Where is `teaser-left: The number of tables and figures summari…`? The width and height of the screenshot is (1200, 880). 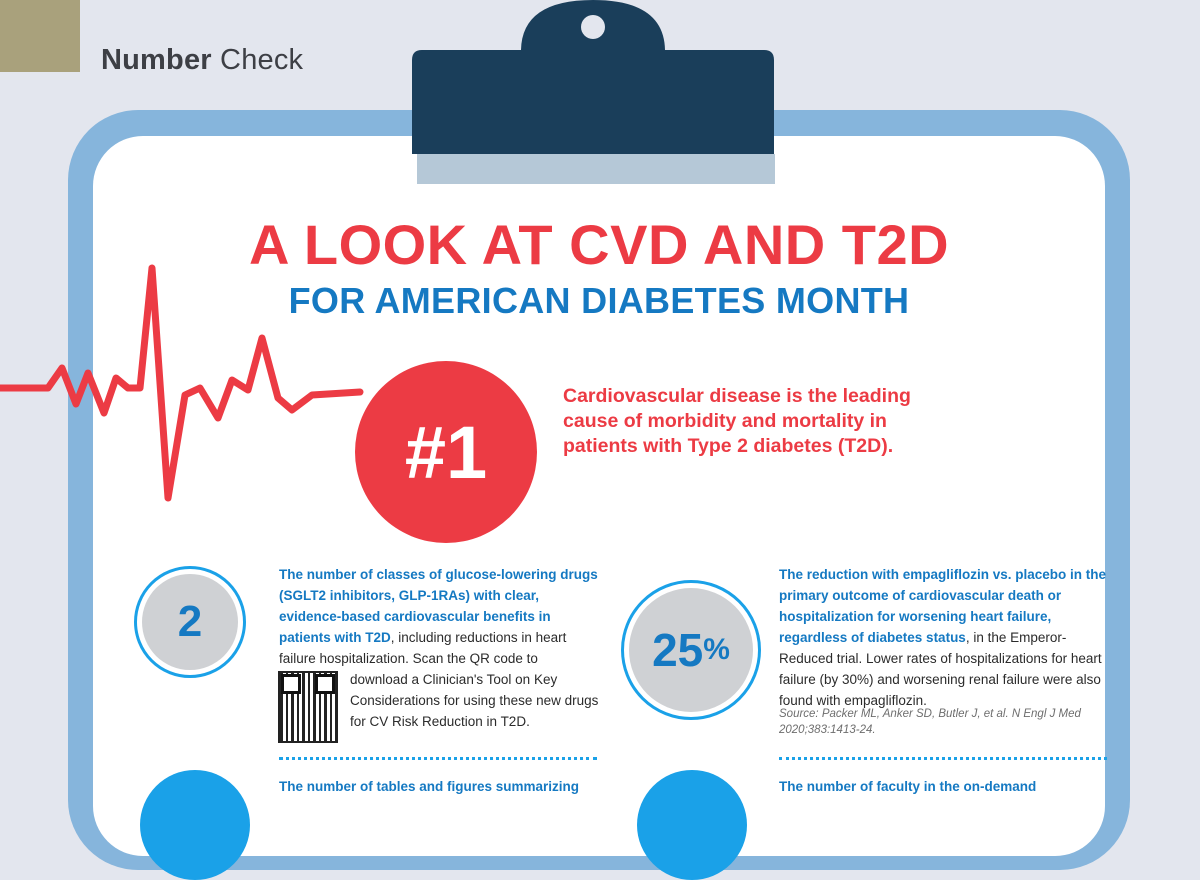 teaser-left: The number of tables and figures summari… is located at coordinates (429, 786).